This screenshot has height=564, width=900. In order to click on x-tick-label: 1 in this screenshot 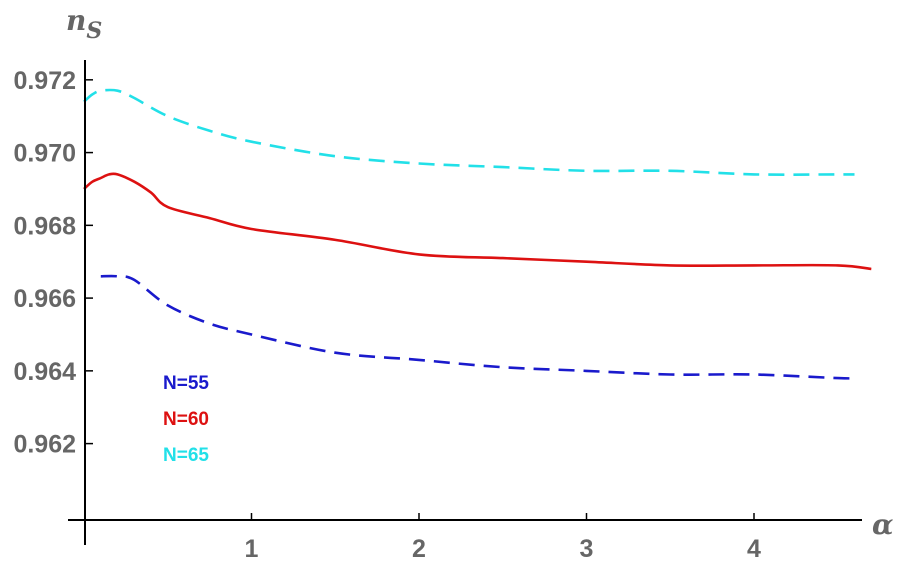, I will do `click(252, 549)`.